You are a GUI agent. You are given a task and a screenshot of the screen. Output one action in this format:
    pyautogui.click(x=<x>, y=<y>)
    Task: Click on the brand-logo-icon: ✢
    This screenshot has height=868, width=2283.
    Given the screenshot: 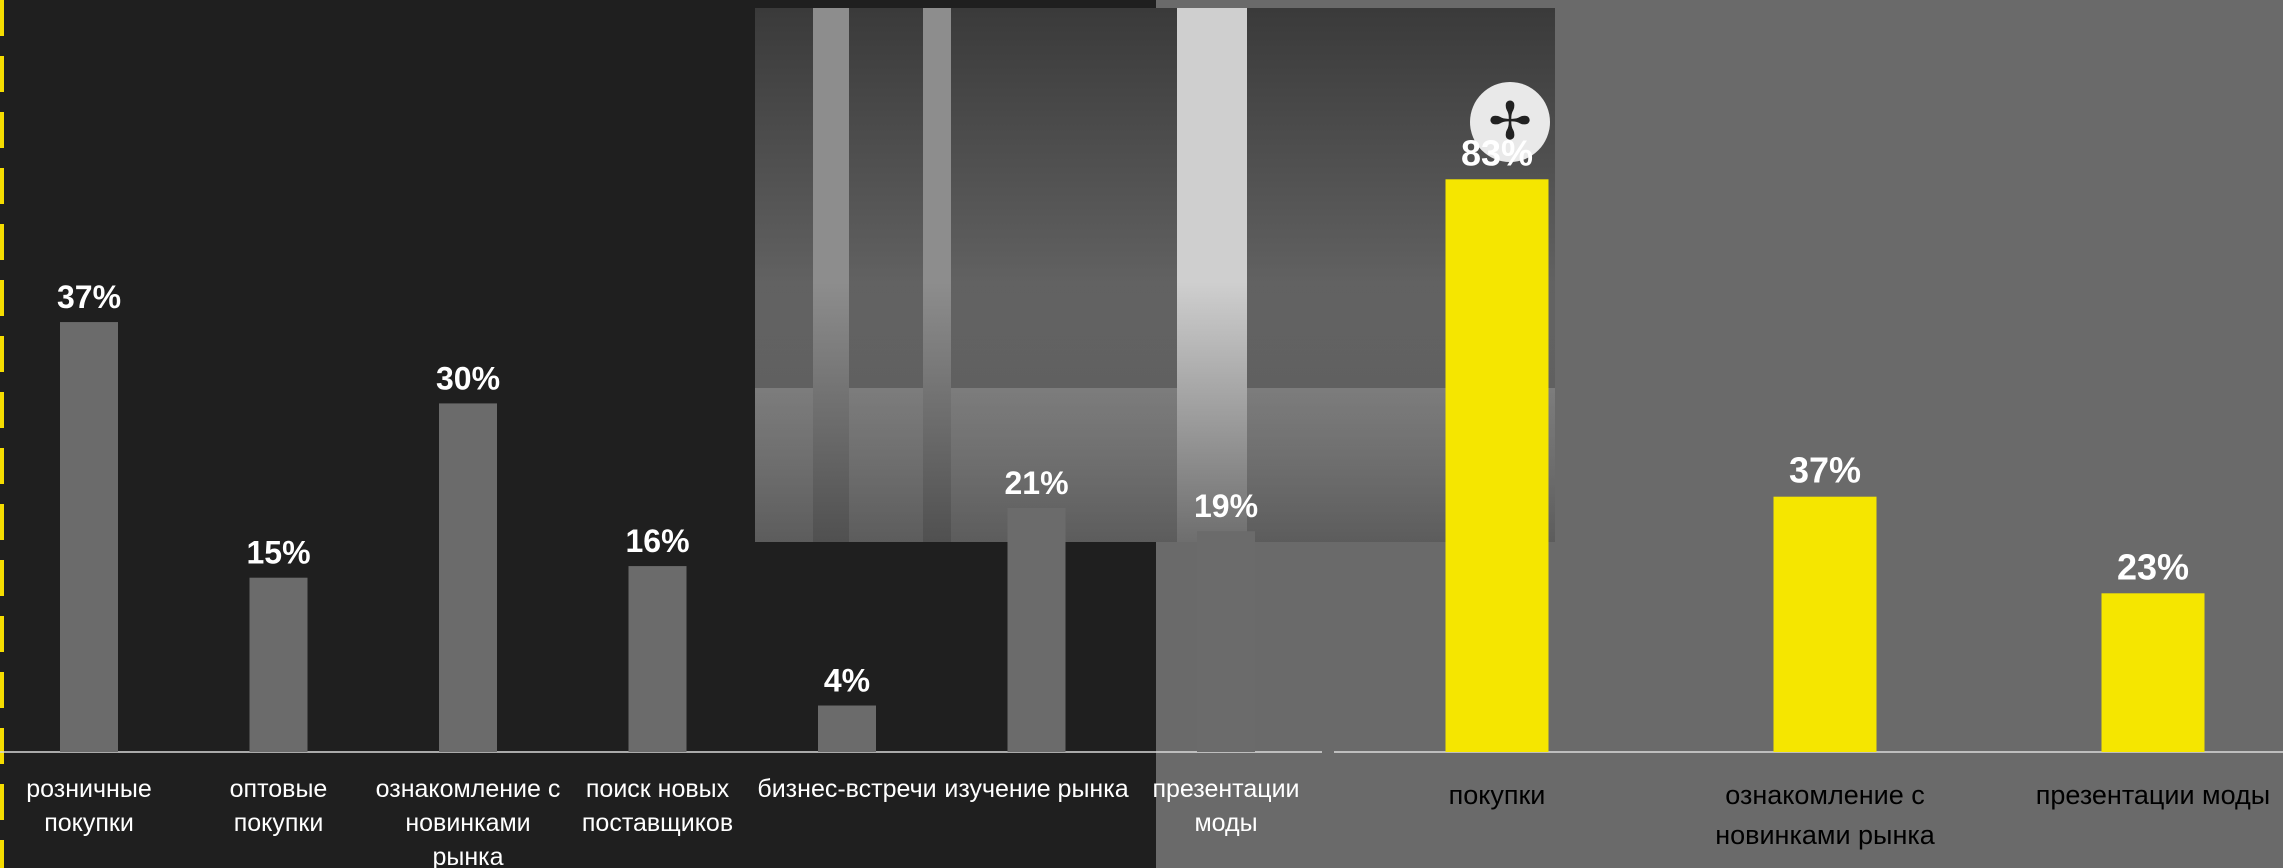 What is the action you would take?
    pyautogui.click(x=1510, y=122)
    